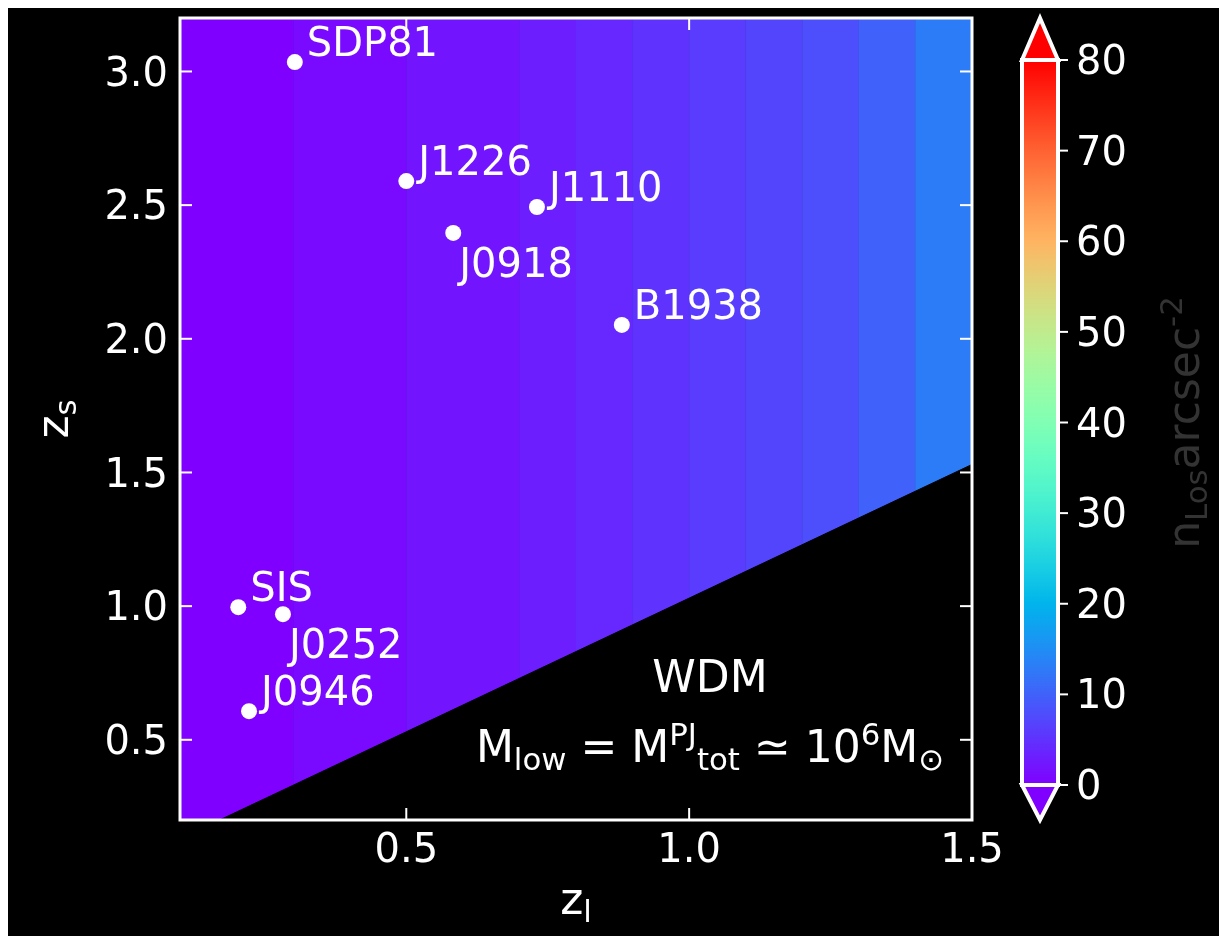 The width and height of the screenshot is (1227, 944). I want to click on y-tick-label: 2.5, so click(136, 205).